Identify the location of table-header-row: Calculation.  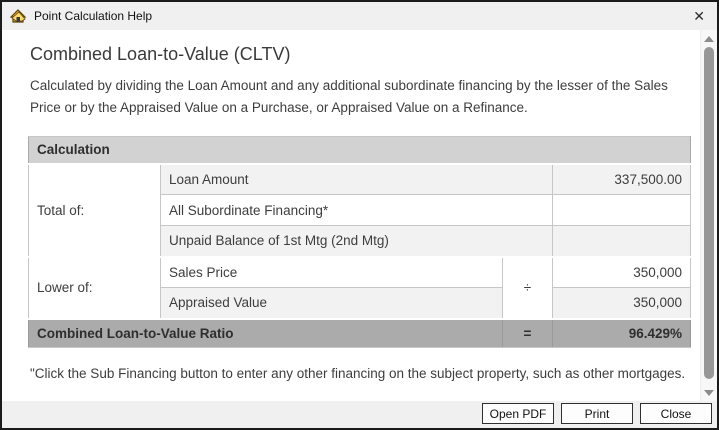
(359, 150).